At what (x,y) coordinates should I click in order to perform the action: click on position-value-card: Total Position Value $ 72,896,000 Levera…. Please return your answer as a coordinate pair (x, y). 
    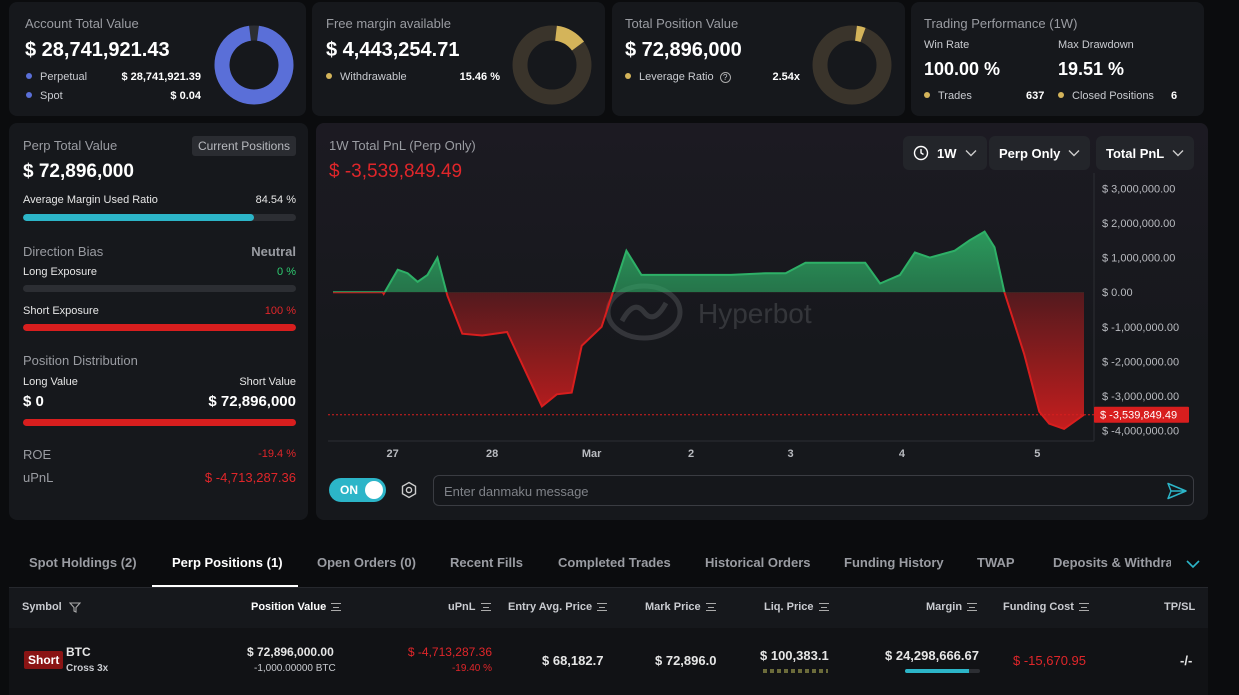
    Looking at the image, I should click on (758, 59).